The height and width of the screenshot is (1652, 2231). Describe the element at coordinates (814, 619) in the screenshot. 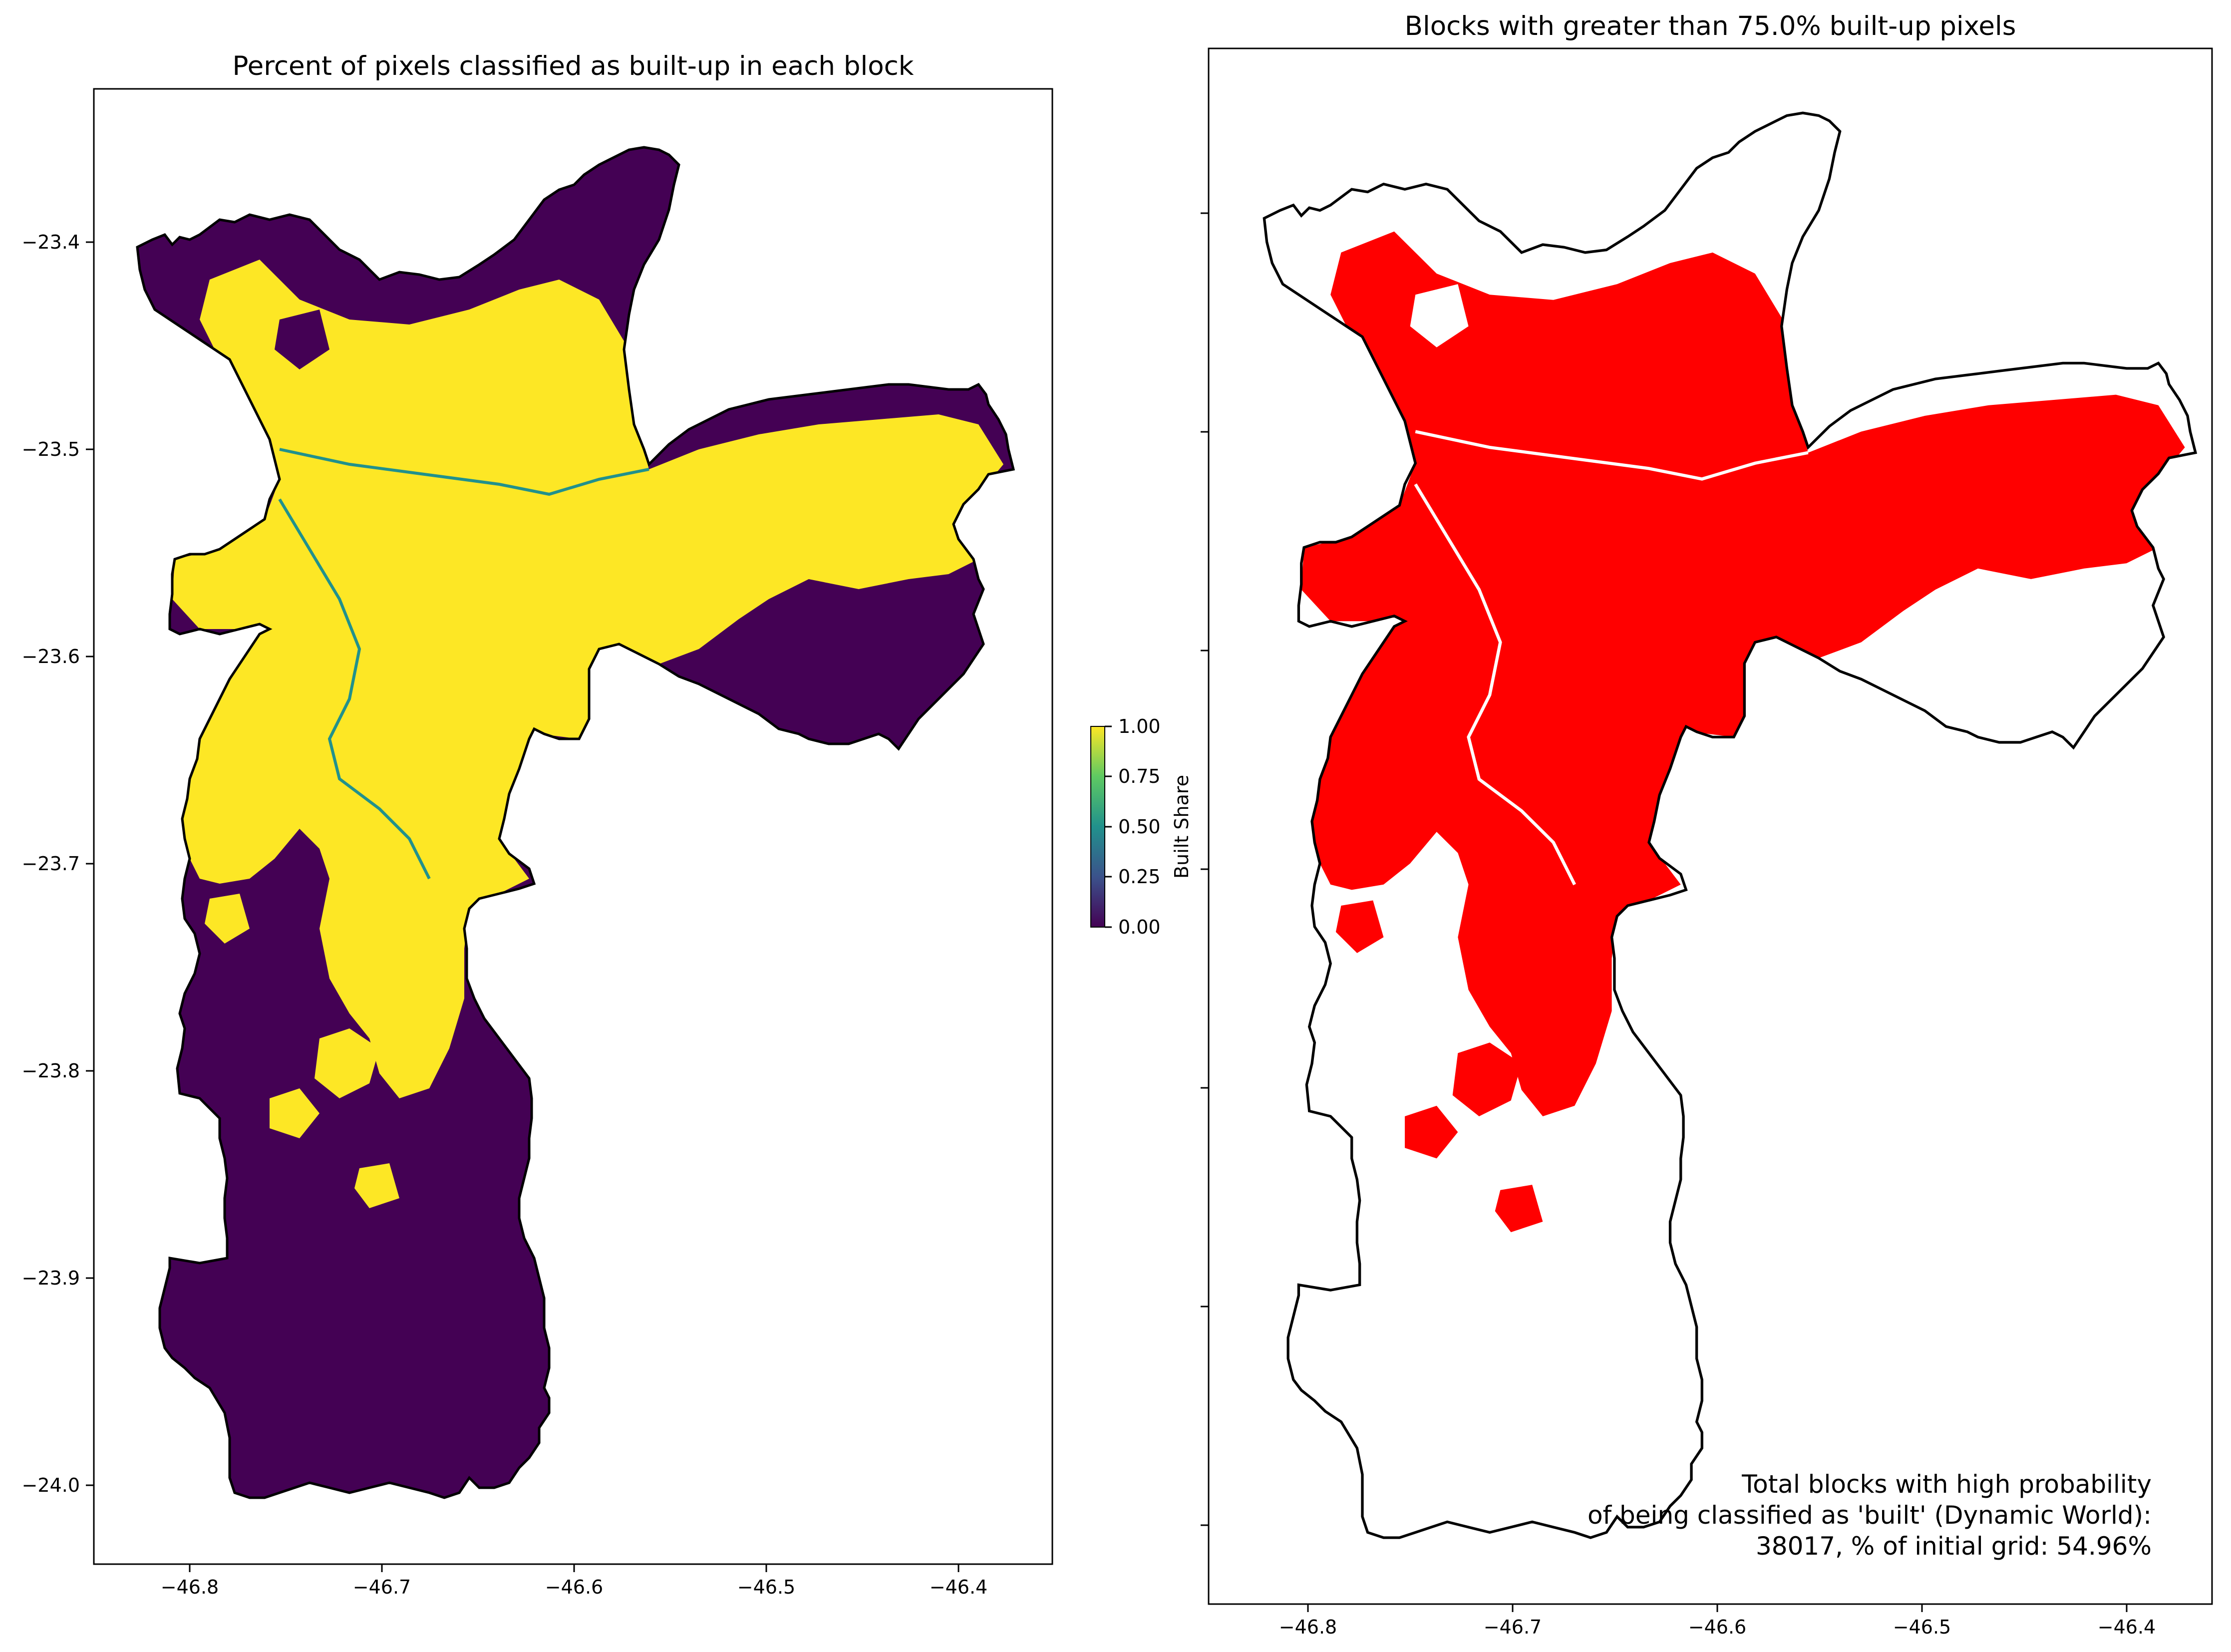

I see `low-share-hole-east` at that location.